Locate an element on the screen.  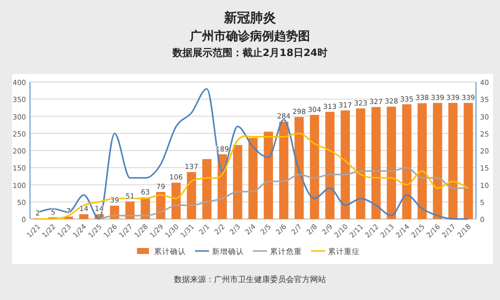
chart-title: 新冠肺炎 is located at coordinates (249, 18).